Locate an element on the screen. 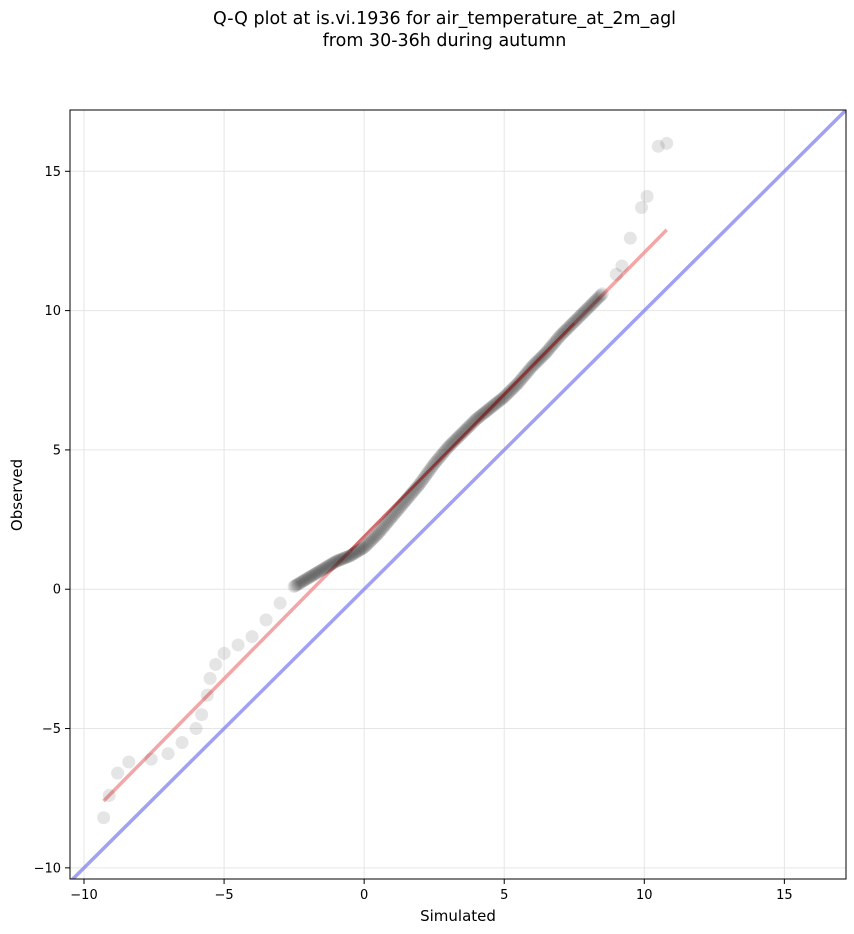  dense-fit-segment is located at coordinates (462, 437).